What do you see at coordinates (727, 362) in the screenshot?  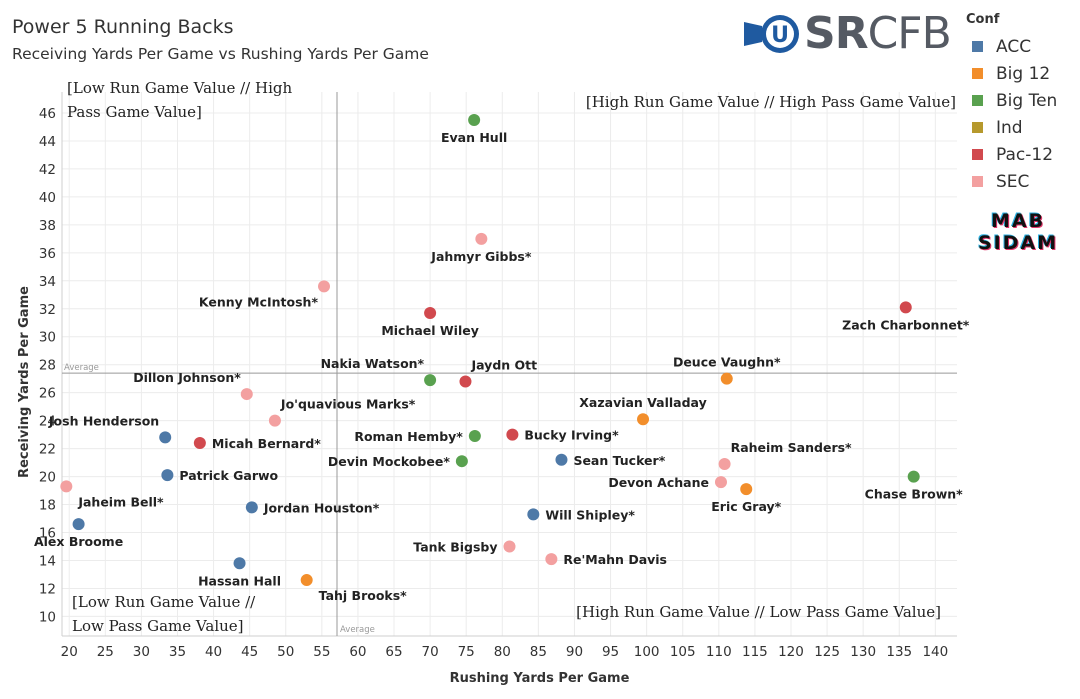 I see `point-label: Deuce Vaughn*` at bounding box center [727, 362].